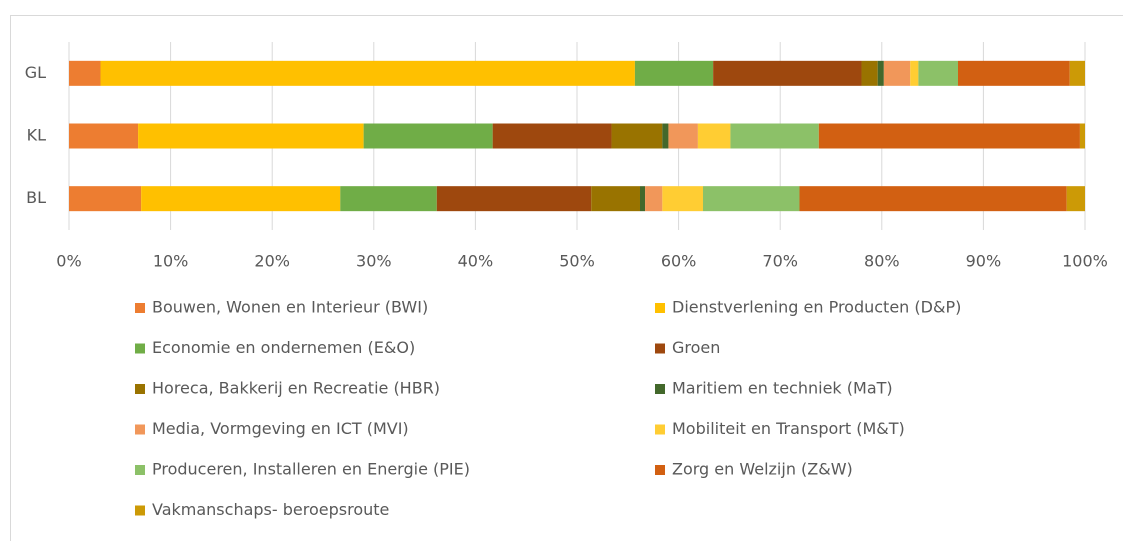 This screenshot has height=541, width=1123. I want to click on legend-label: Vakmanschaps- beroepsroute, so click(270, 509).